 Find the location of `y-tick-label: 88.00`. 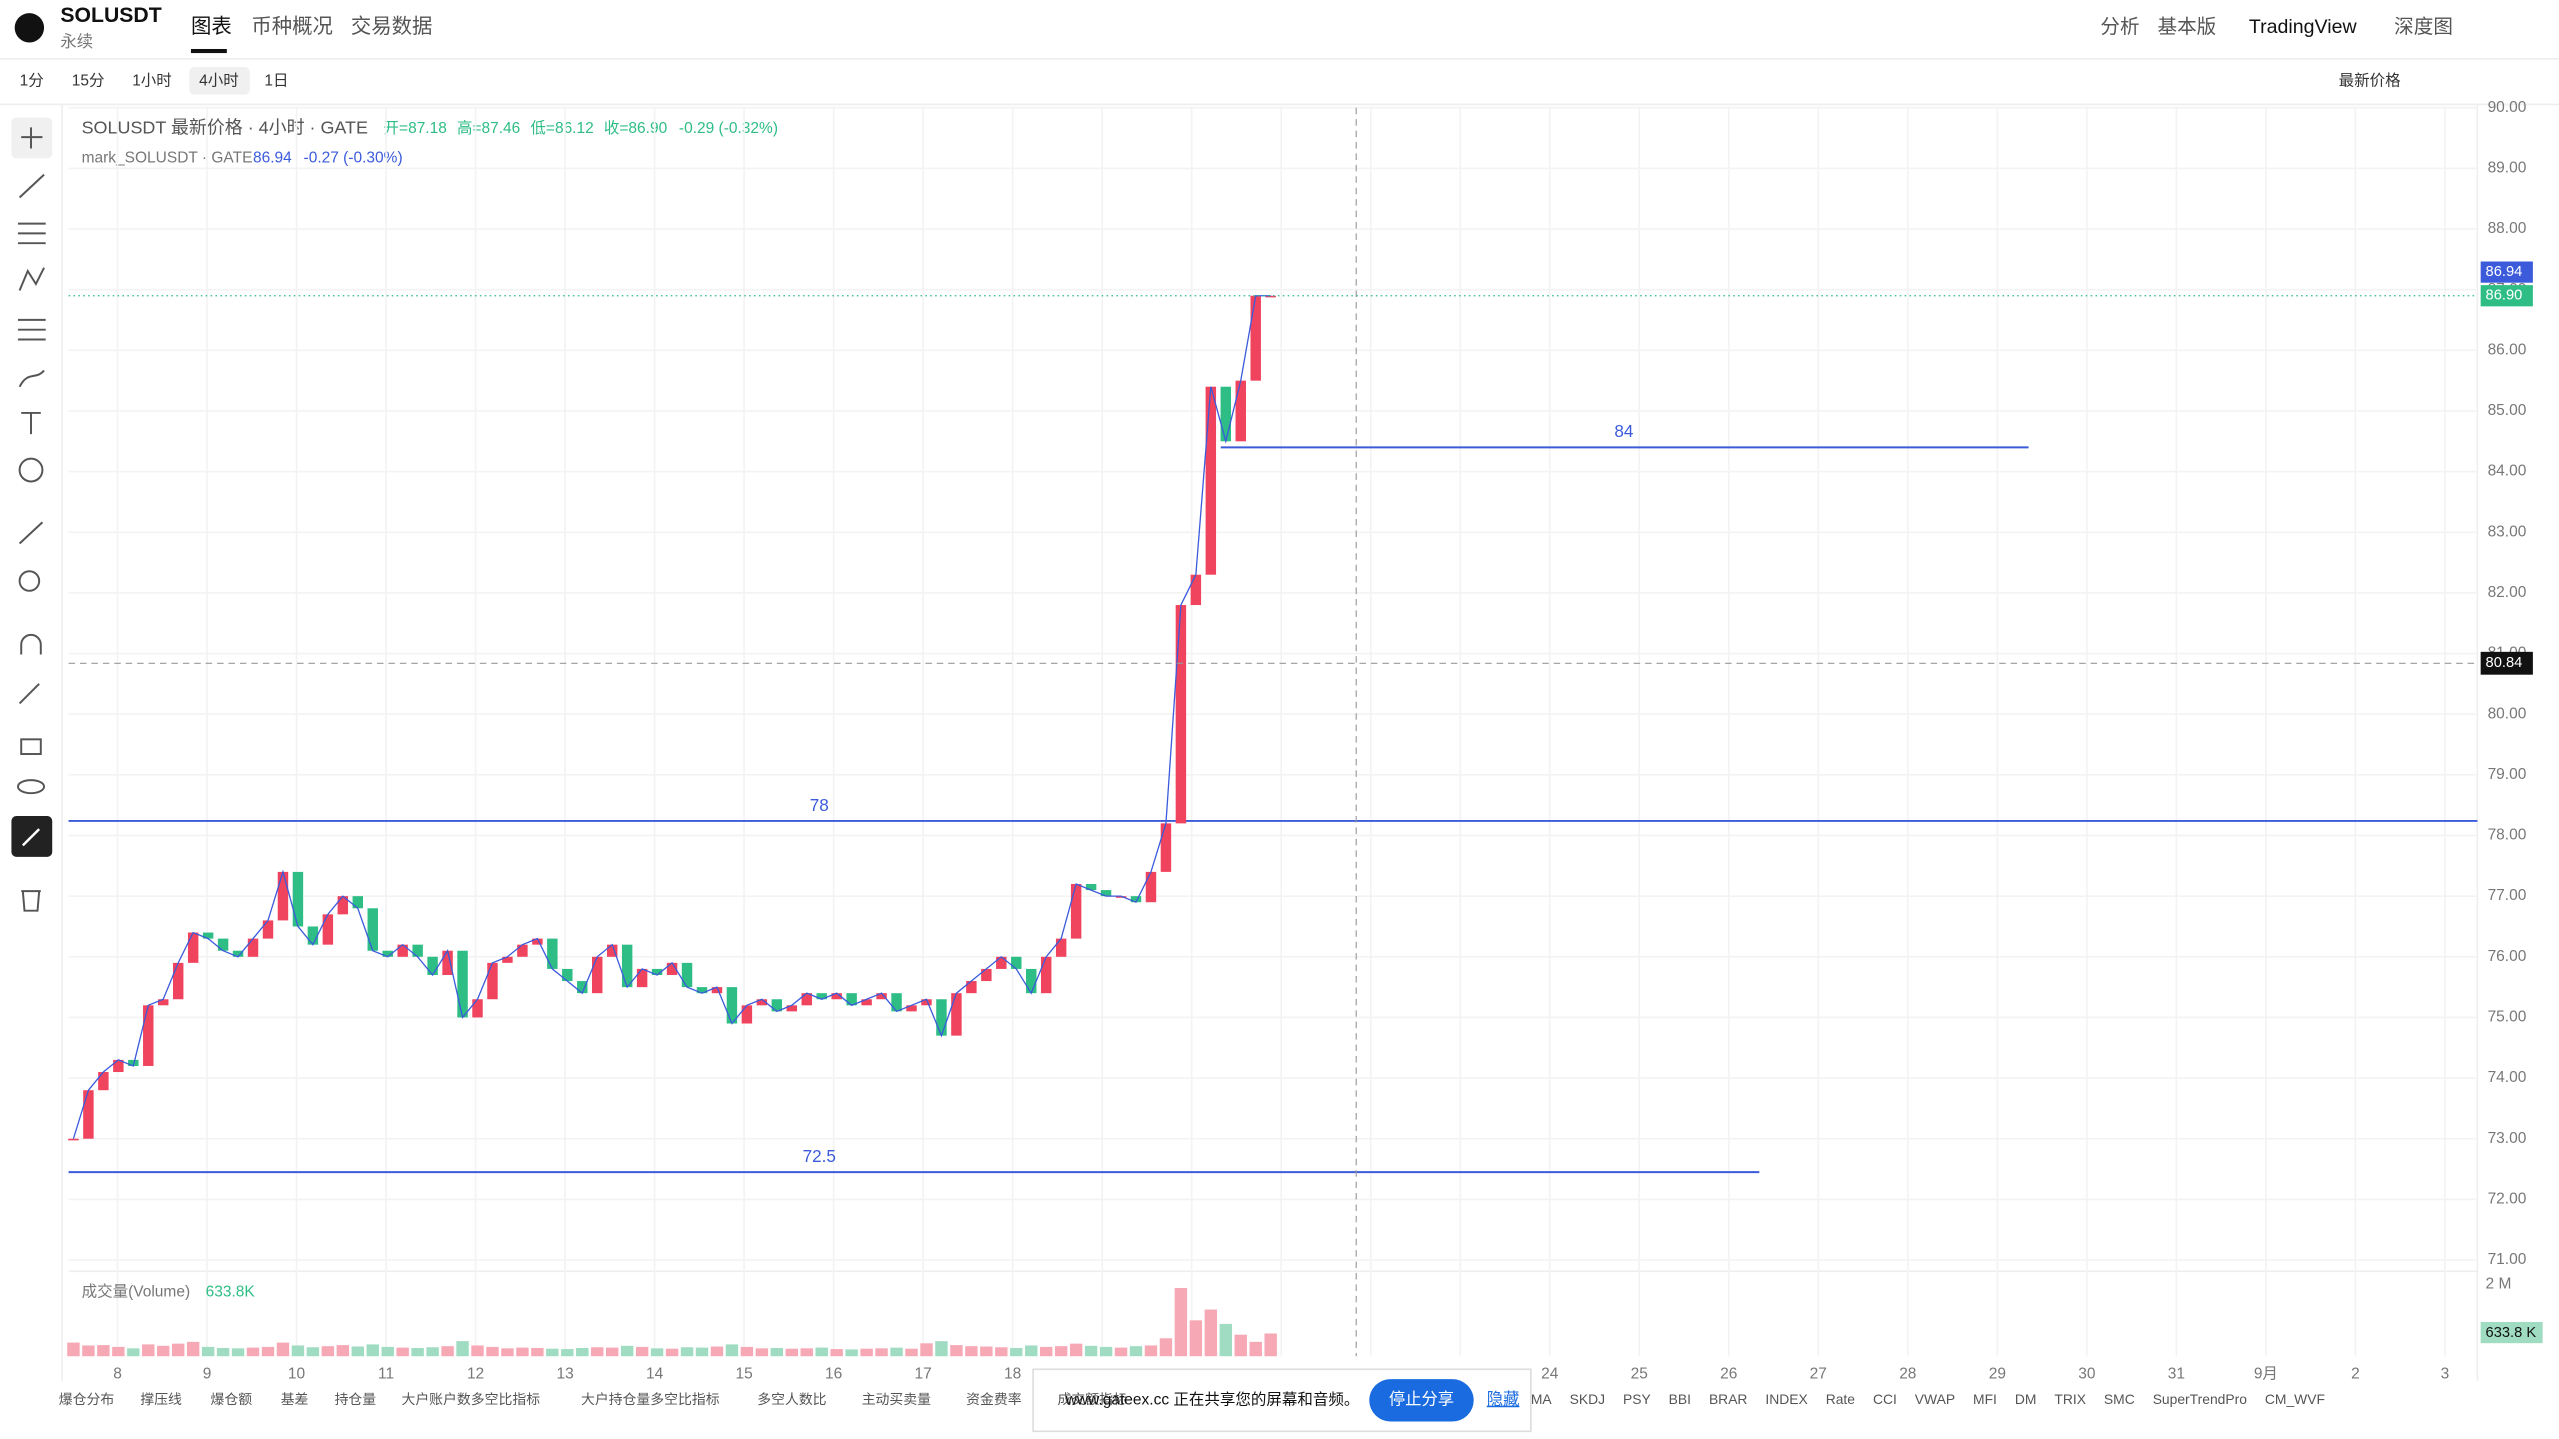

y-tick-label: 88.00 is located at coordinates (2507, 228).